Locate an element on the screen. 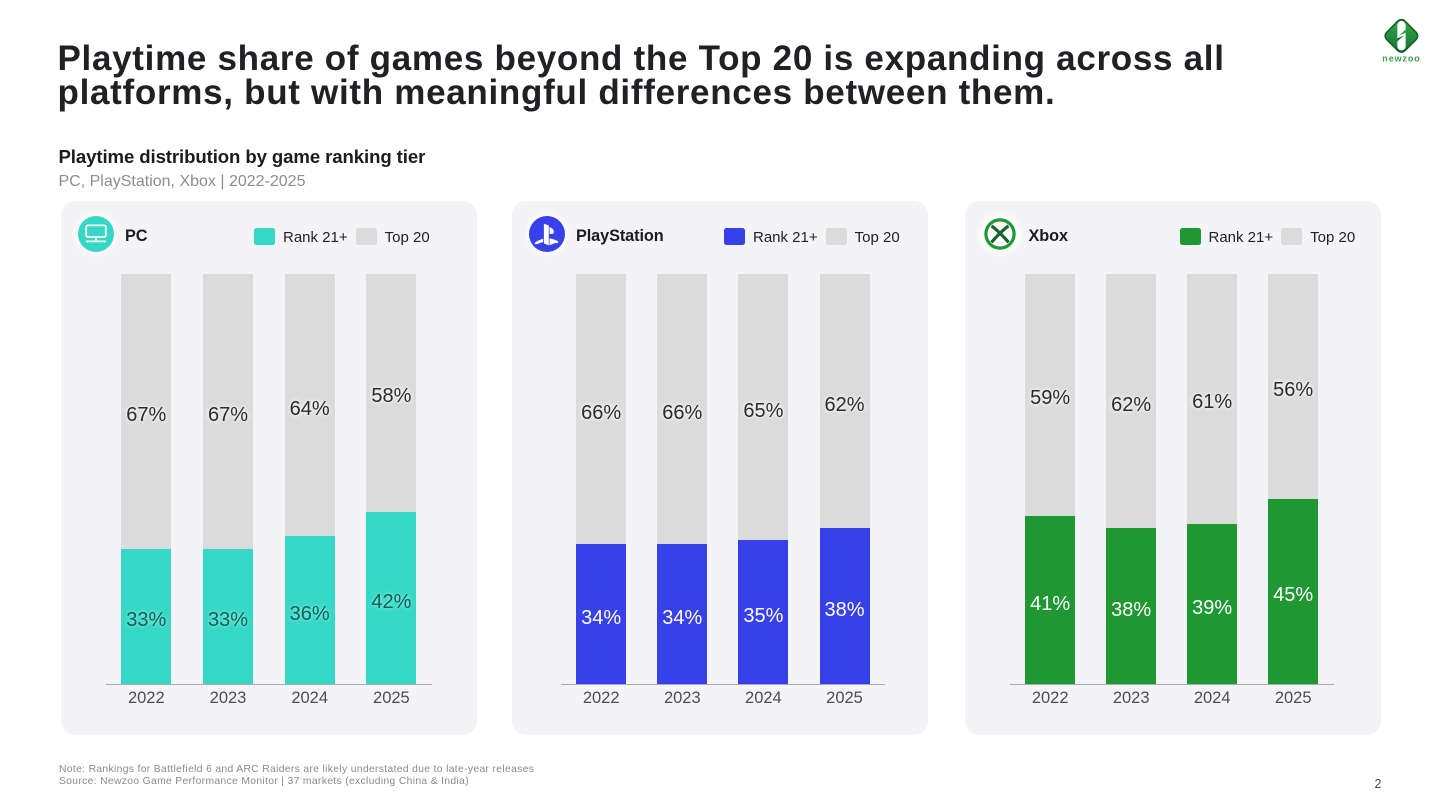  svg-text: newzoo is located at coordinates (1401, 59).